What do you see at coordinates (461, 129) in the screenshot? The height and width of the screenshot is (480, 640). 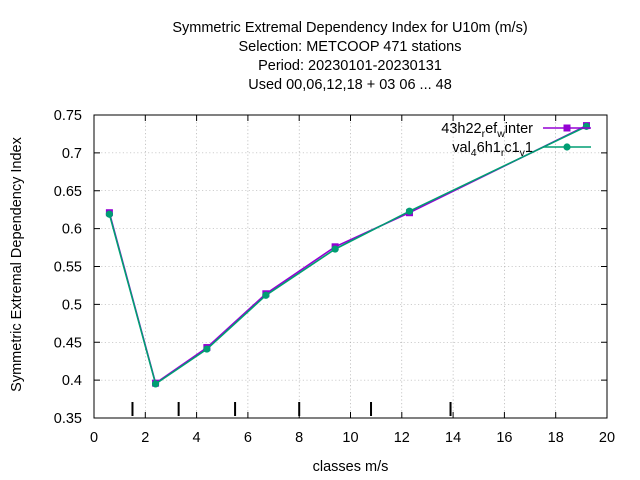 I see `legend-label-part: 43h22` at bounding box center [461, 129].